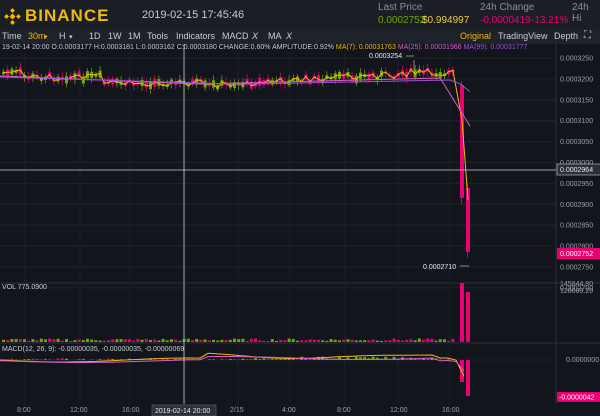 The height and width of the screenshot is (416, 600). Describe the element at coordinates (523, 36) in the screenshot. I see `view-tradingview-tab: TradingView` at that location.